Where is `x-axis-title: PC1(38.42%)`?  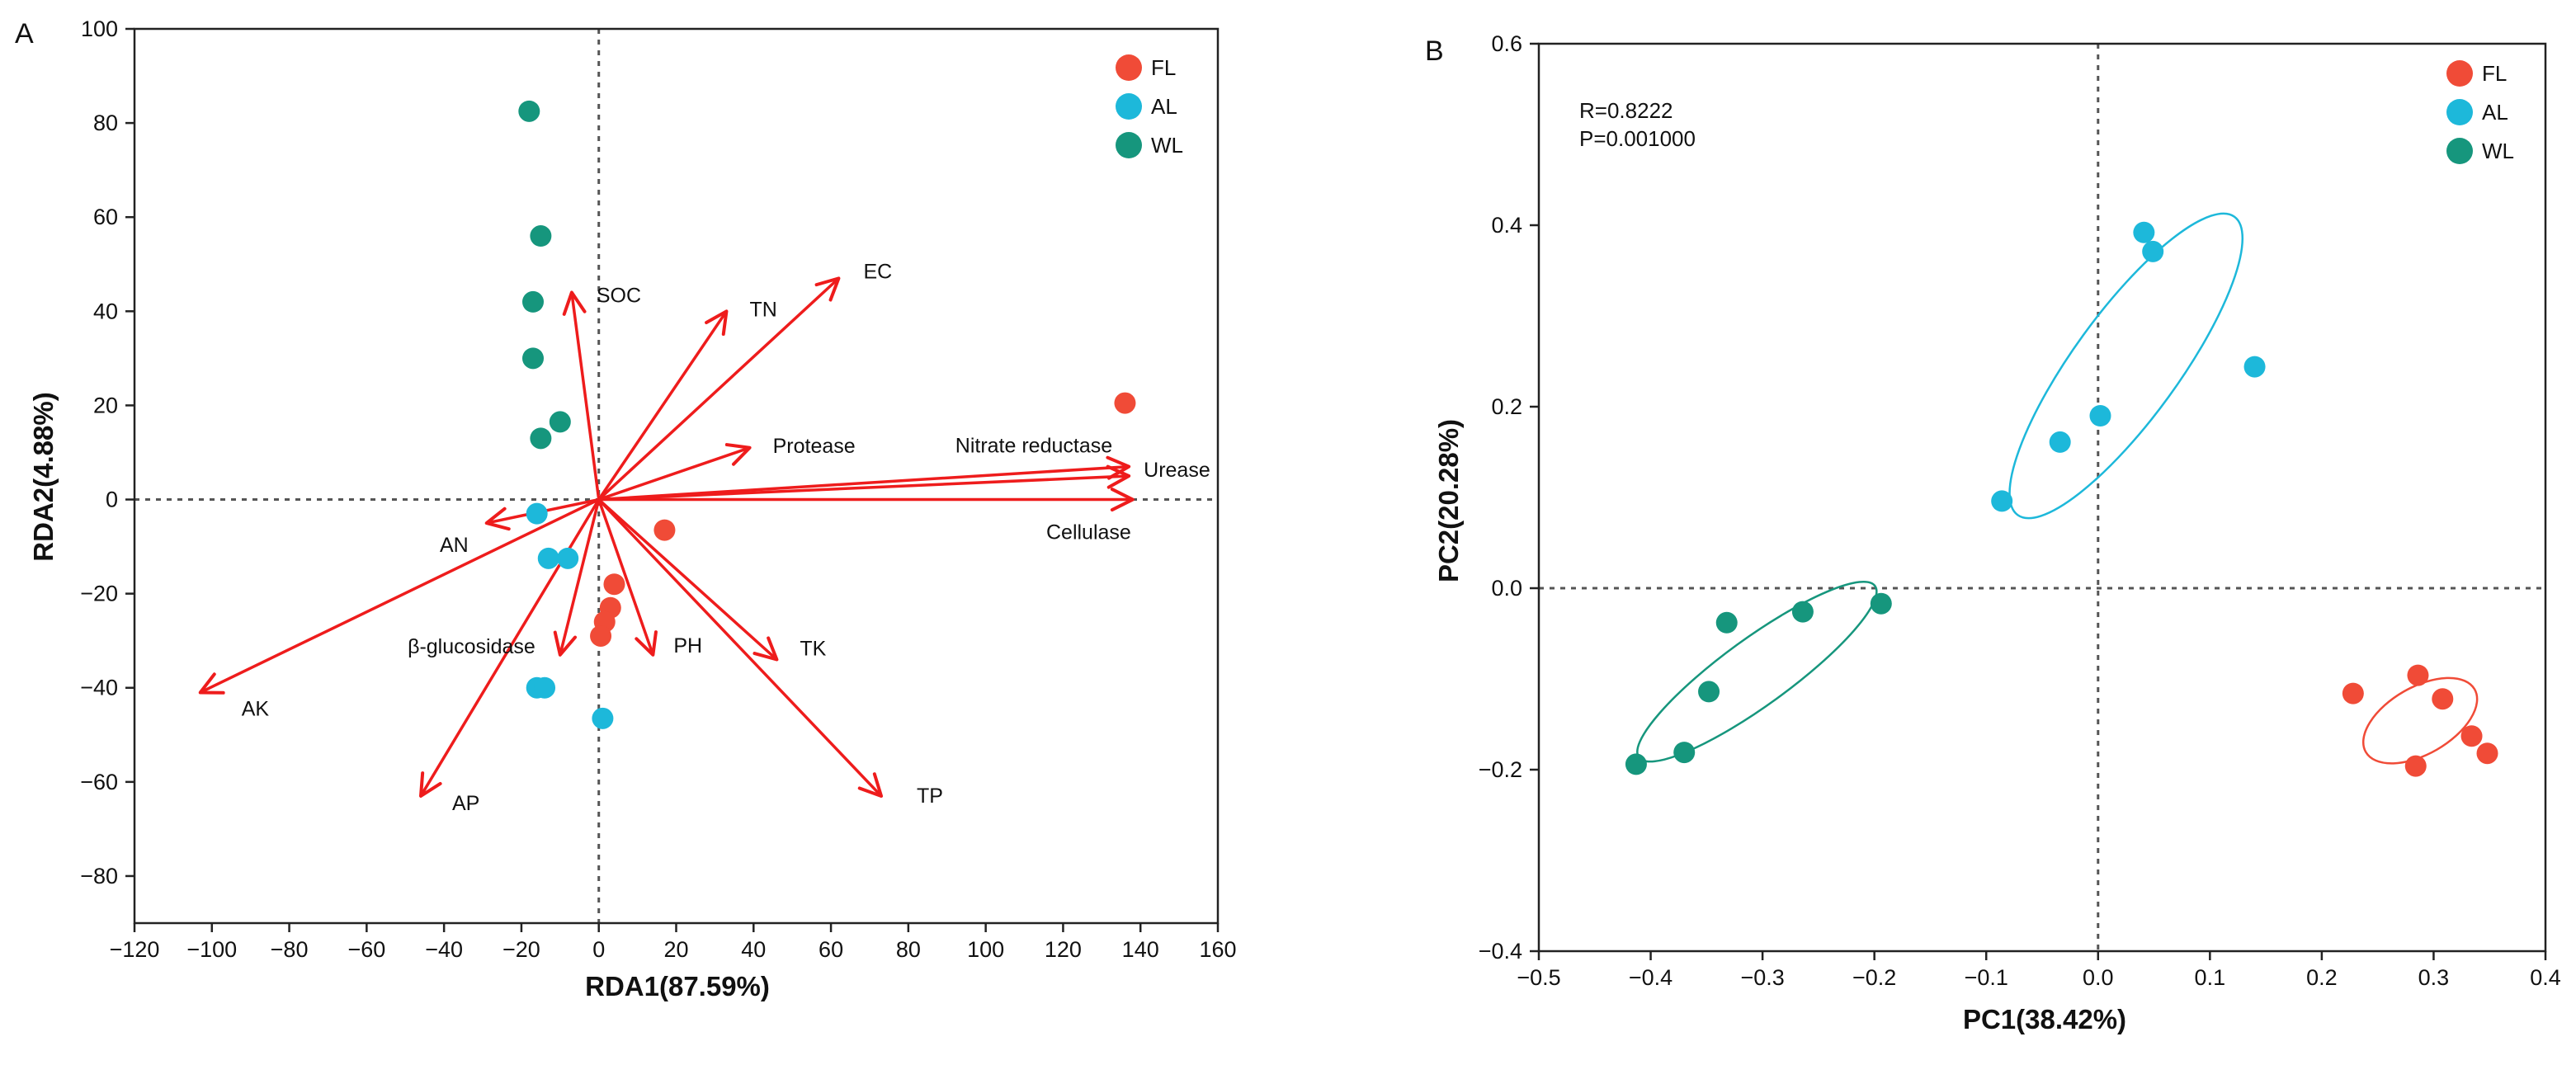 x-axis-title: PC1(38.42%) is located at coordinates (2044, 1019).